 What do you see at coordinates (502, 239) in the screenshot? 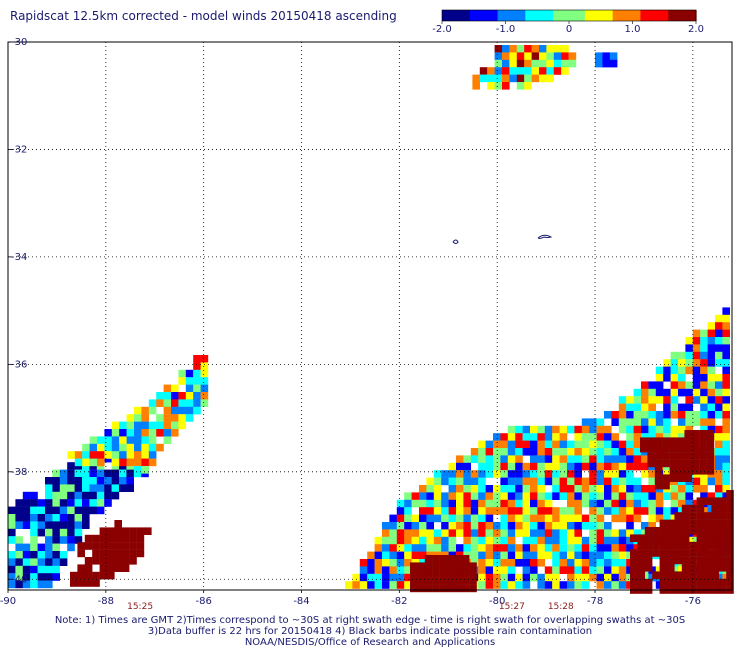
I see `coastline` at bounding box center [502, 239].